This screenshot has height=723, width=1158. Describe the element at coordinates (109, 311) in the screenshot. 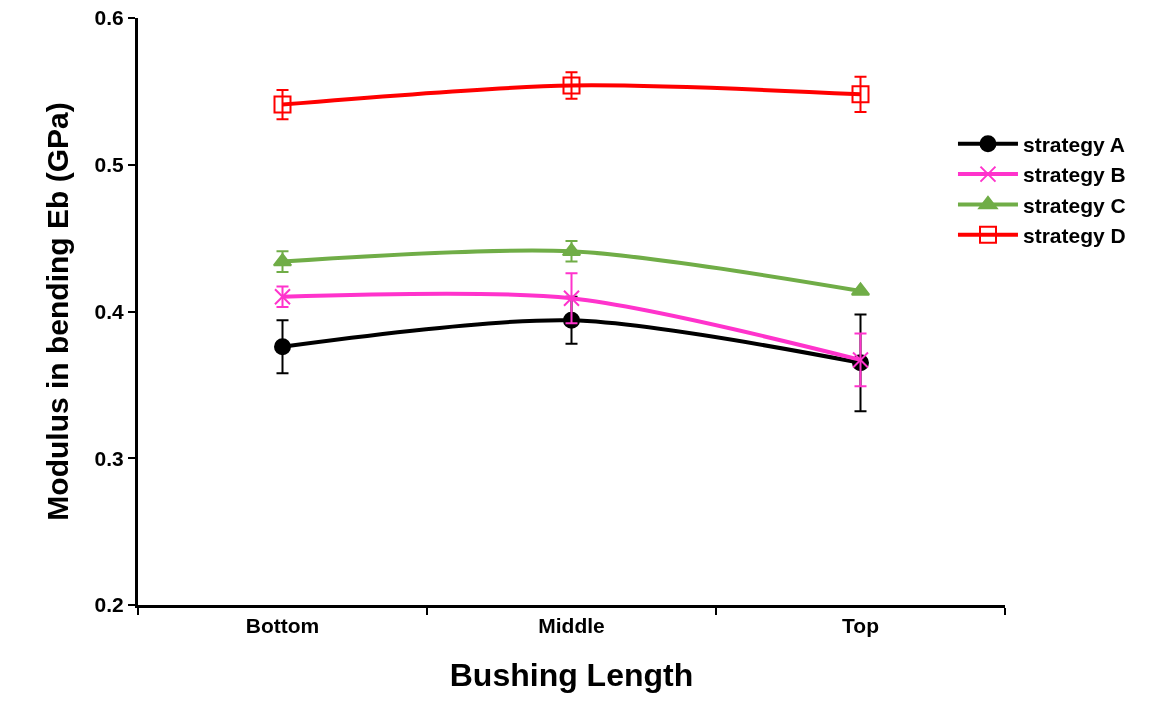

I see `y-tick-label: 0.4` at that location.